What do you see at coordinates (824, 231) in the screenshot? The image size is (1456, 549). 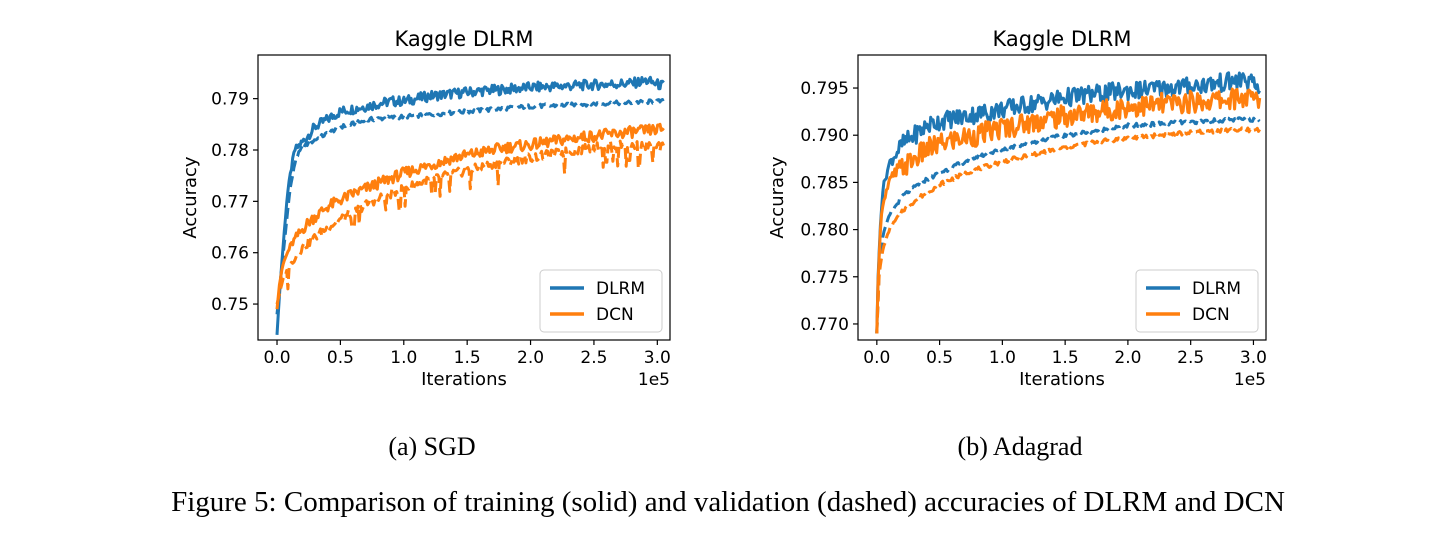 I see `y-tick-label: 0.780` at bounding box center [824, 231].